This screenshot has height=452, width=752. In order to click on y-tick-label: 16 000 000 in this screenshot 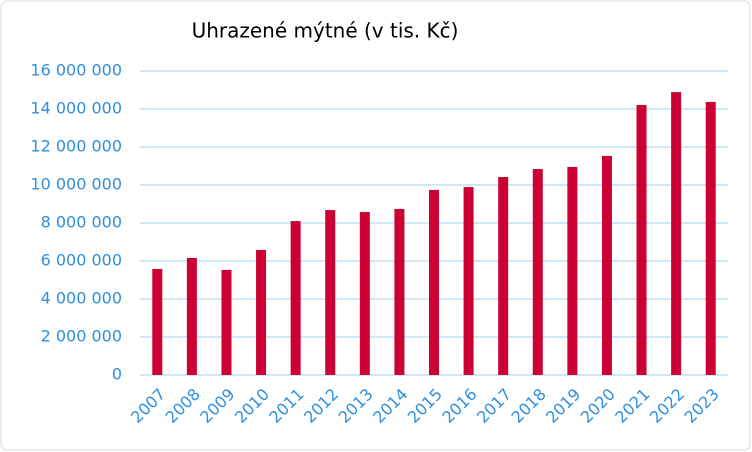, I will do `click(76, 70)`.